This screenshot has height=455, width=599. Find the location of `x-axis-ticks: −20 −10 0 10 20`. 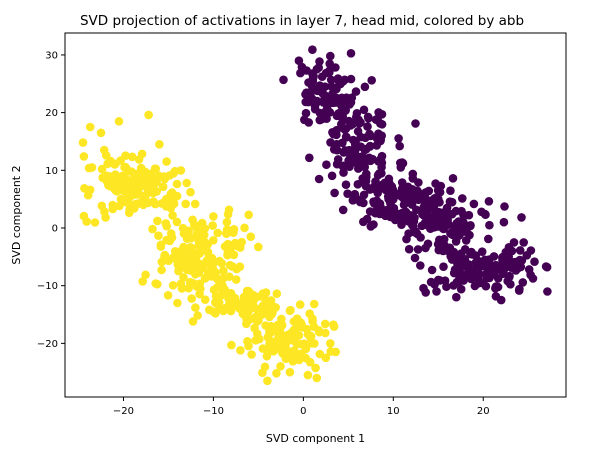

x-axis-ticks: −20 −10 0 10 20 is located at coordinates (301, 407).